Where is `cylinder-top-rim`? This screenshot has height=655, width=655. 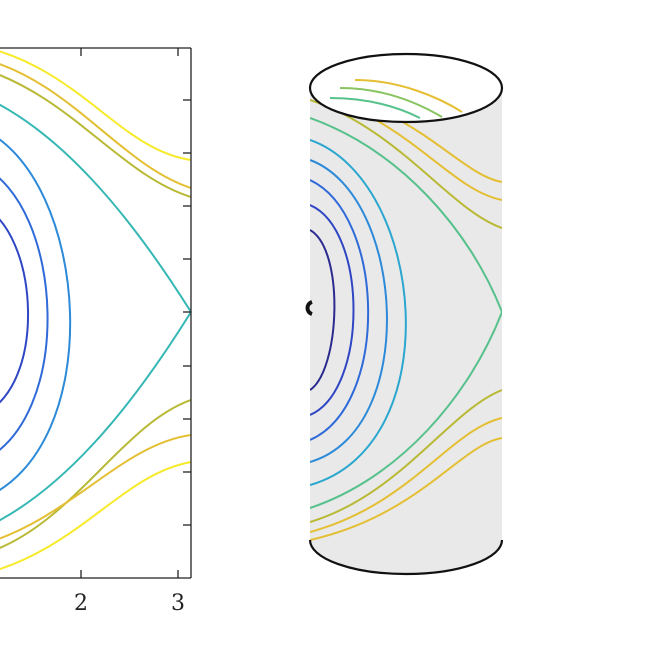 cylinder-top-rim is located at coordinates (406, 88).